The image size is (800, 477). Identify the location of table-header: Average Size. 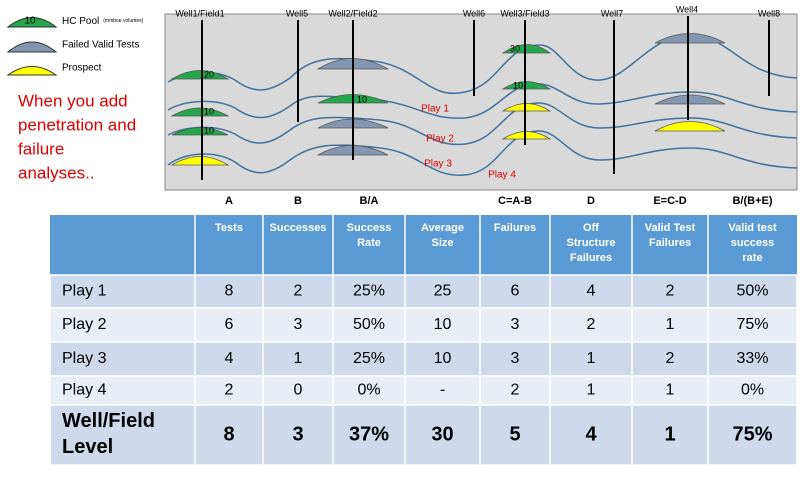
(442, 235).